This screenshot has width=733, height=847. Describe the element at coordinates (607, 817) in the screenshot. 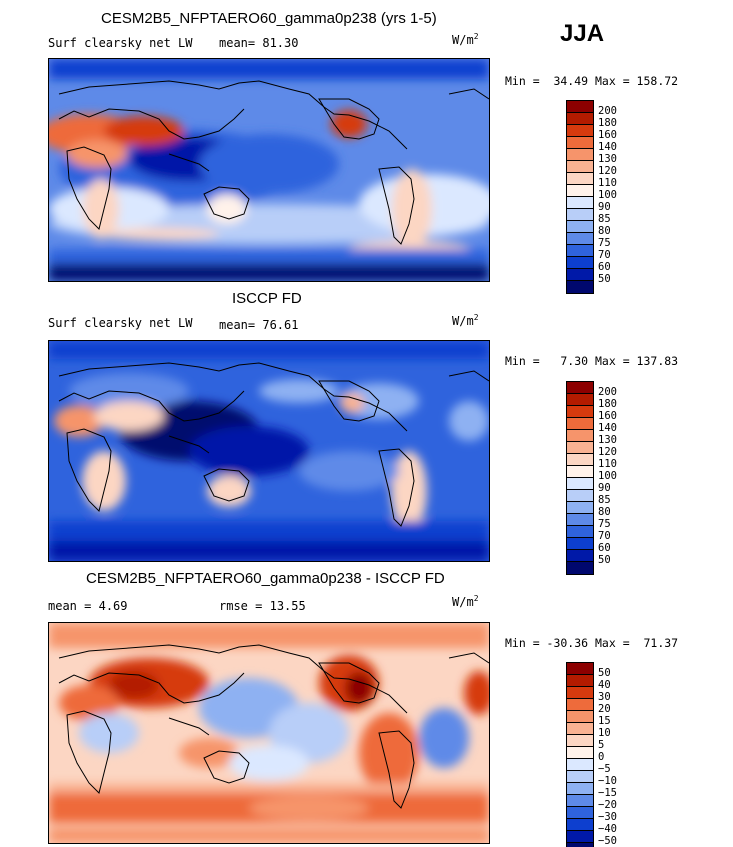

I see `colorbar-tick-label: −30` at that location.